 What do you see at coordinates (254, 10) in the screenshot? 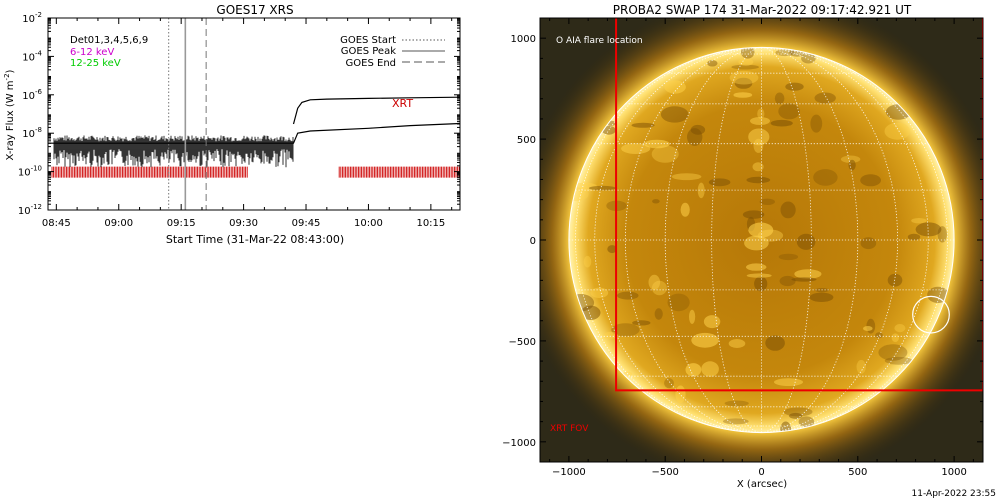
I see `goes-chart-title: GOES17 XRS` at bounding box center [254, 10].